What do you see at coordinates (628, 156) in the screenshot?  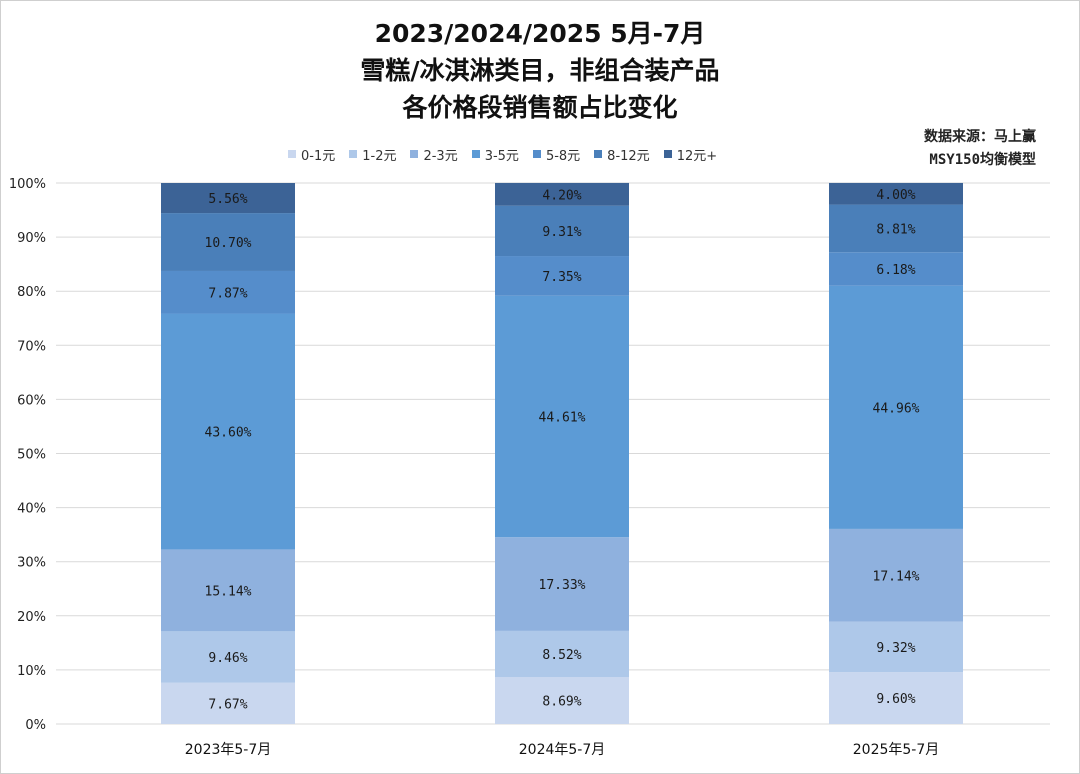 I see `legend-label: 8-12元` at bounding box center [628, 156].